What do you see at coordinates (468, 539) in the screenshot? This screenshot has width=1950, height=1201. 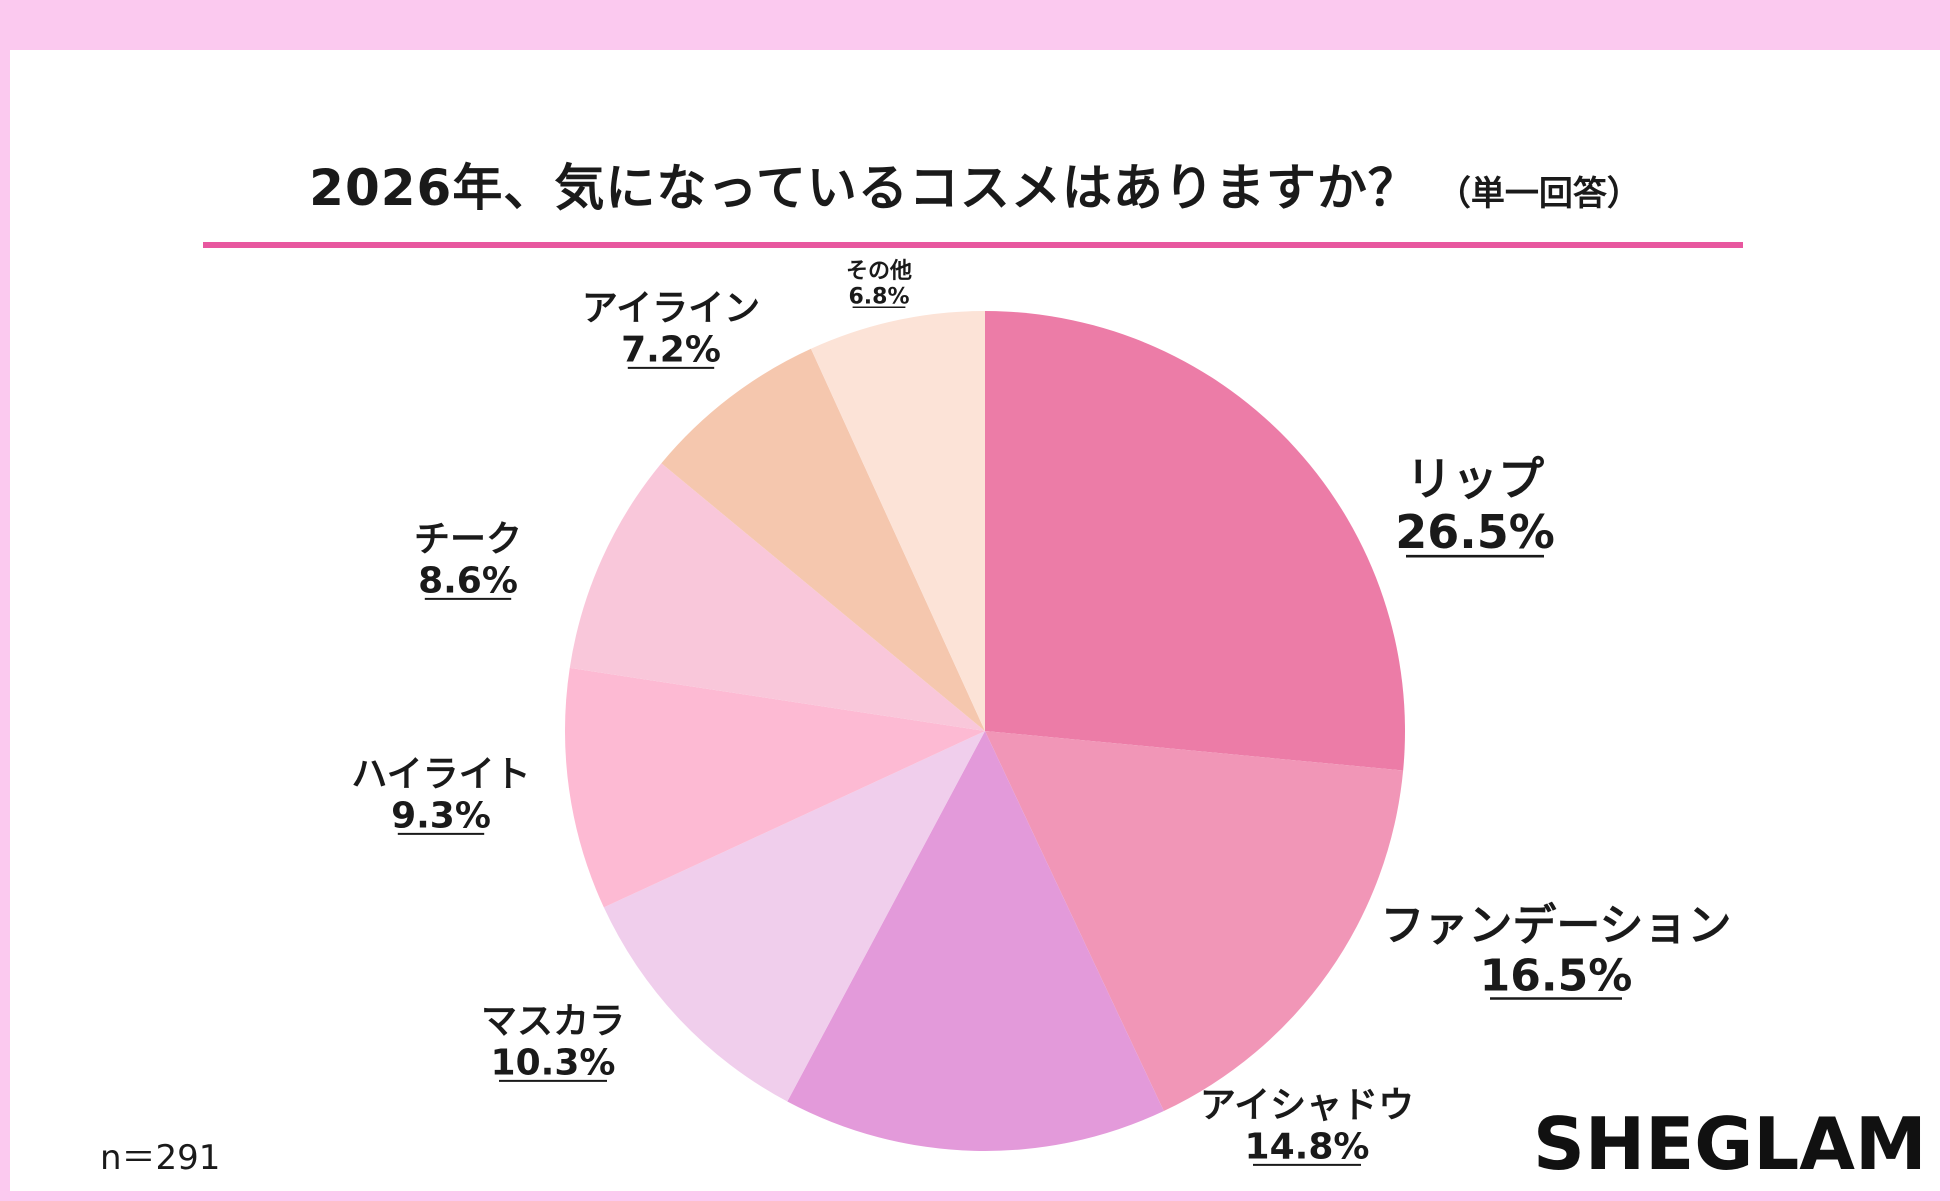 I see `slice-label: チーク` at bounding box center [468, 539].